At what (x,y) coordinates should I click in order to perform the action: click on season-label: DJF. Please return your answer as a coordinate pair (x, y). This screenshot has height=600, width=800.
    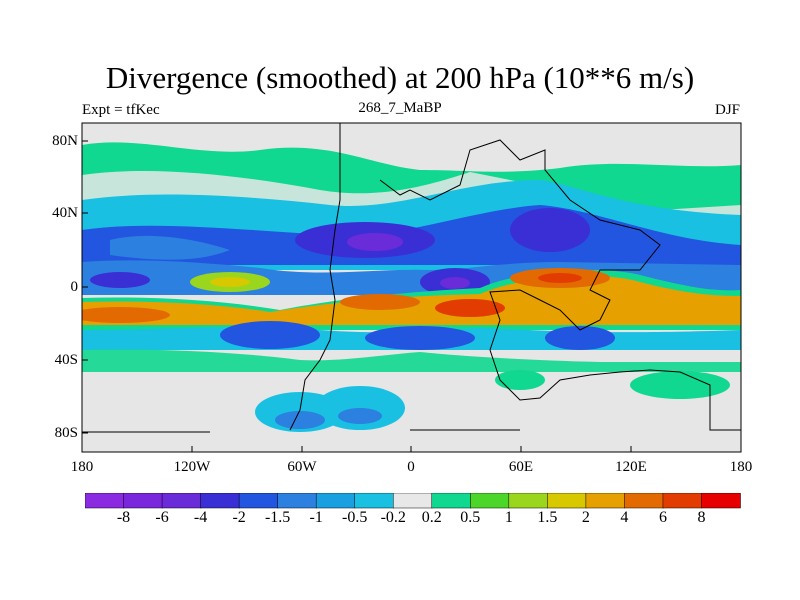
    Looking at the image, I should click on (727, 110).